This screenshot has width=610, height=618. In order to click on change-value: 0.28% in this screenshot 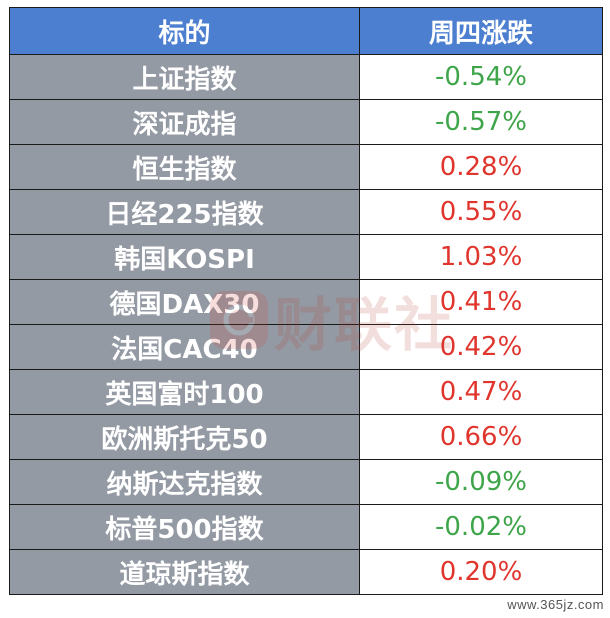, I will do `click(481, 167)`.